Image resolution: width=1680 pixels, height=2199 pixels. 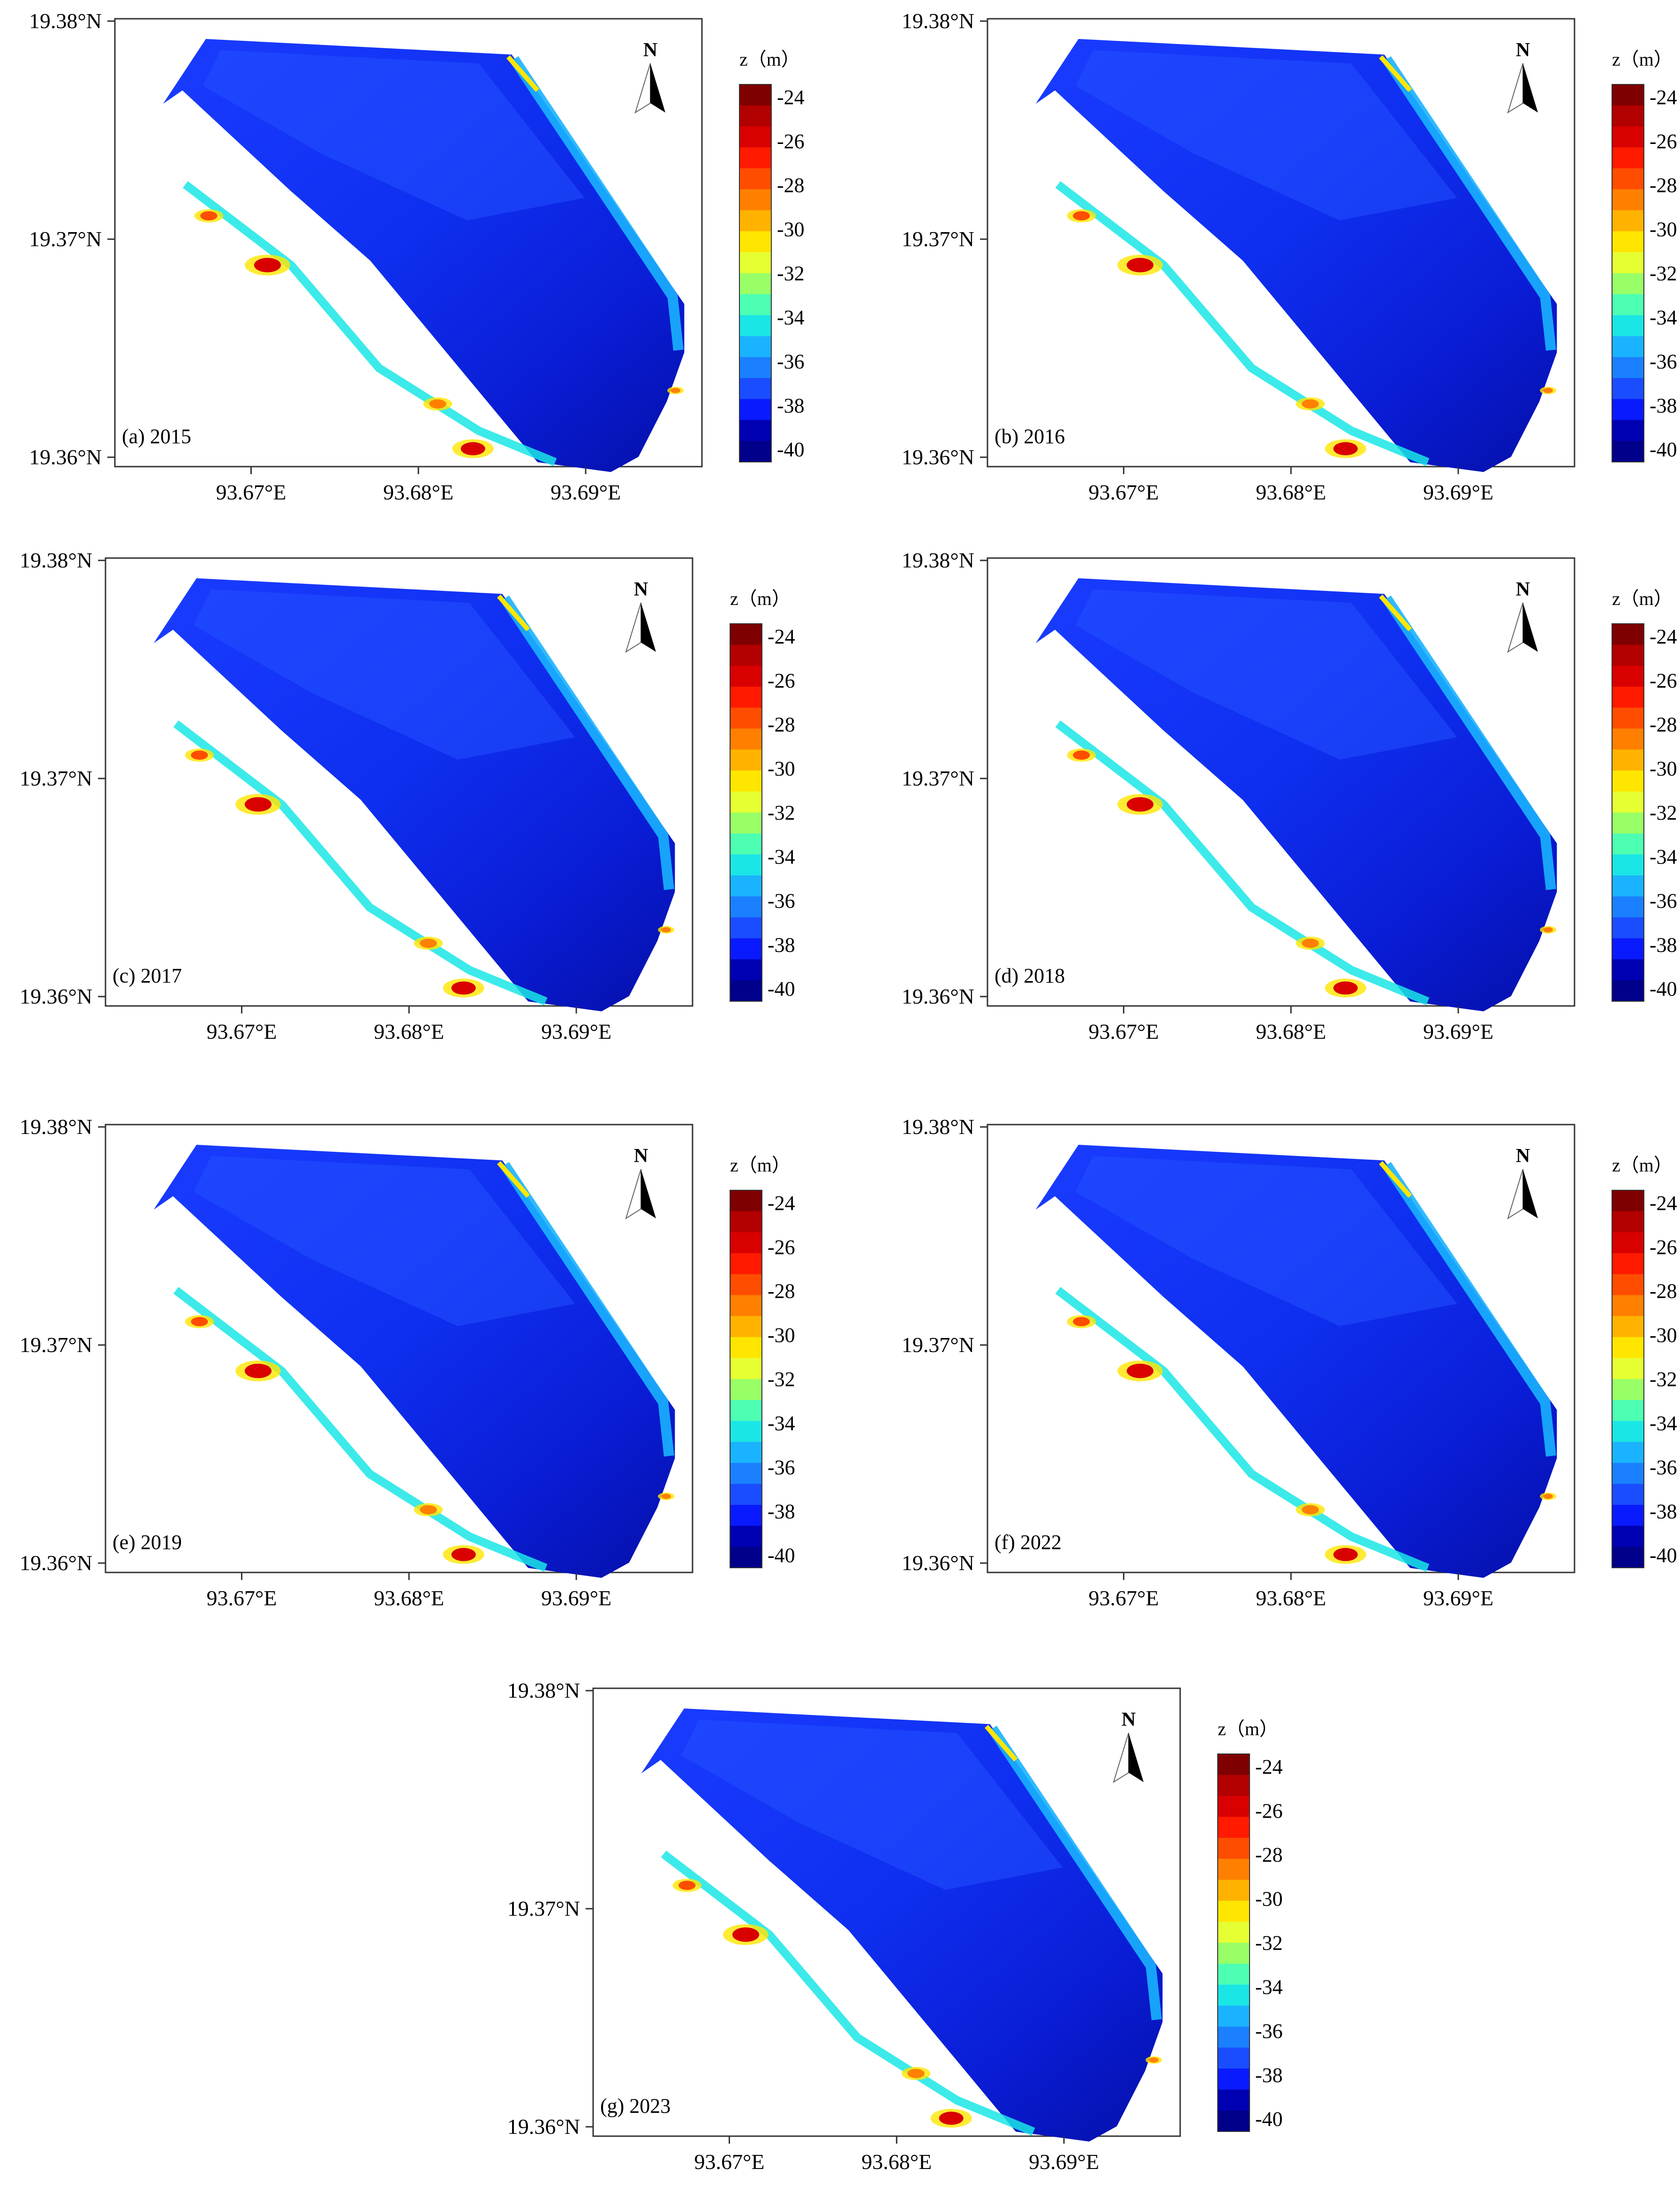 I want to click on colorbar-tick-label: -38, so click(x=782, y=1511).